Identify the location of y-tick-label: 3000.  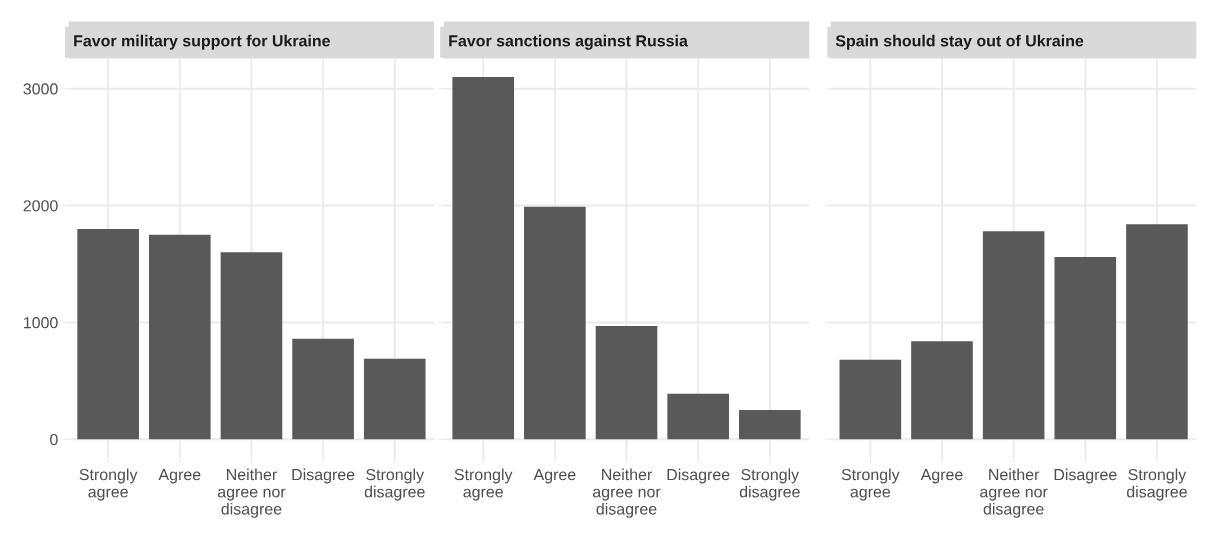
(40, 89).